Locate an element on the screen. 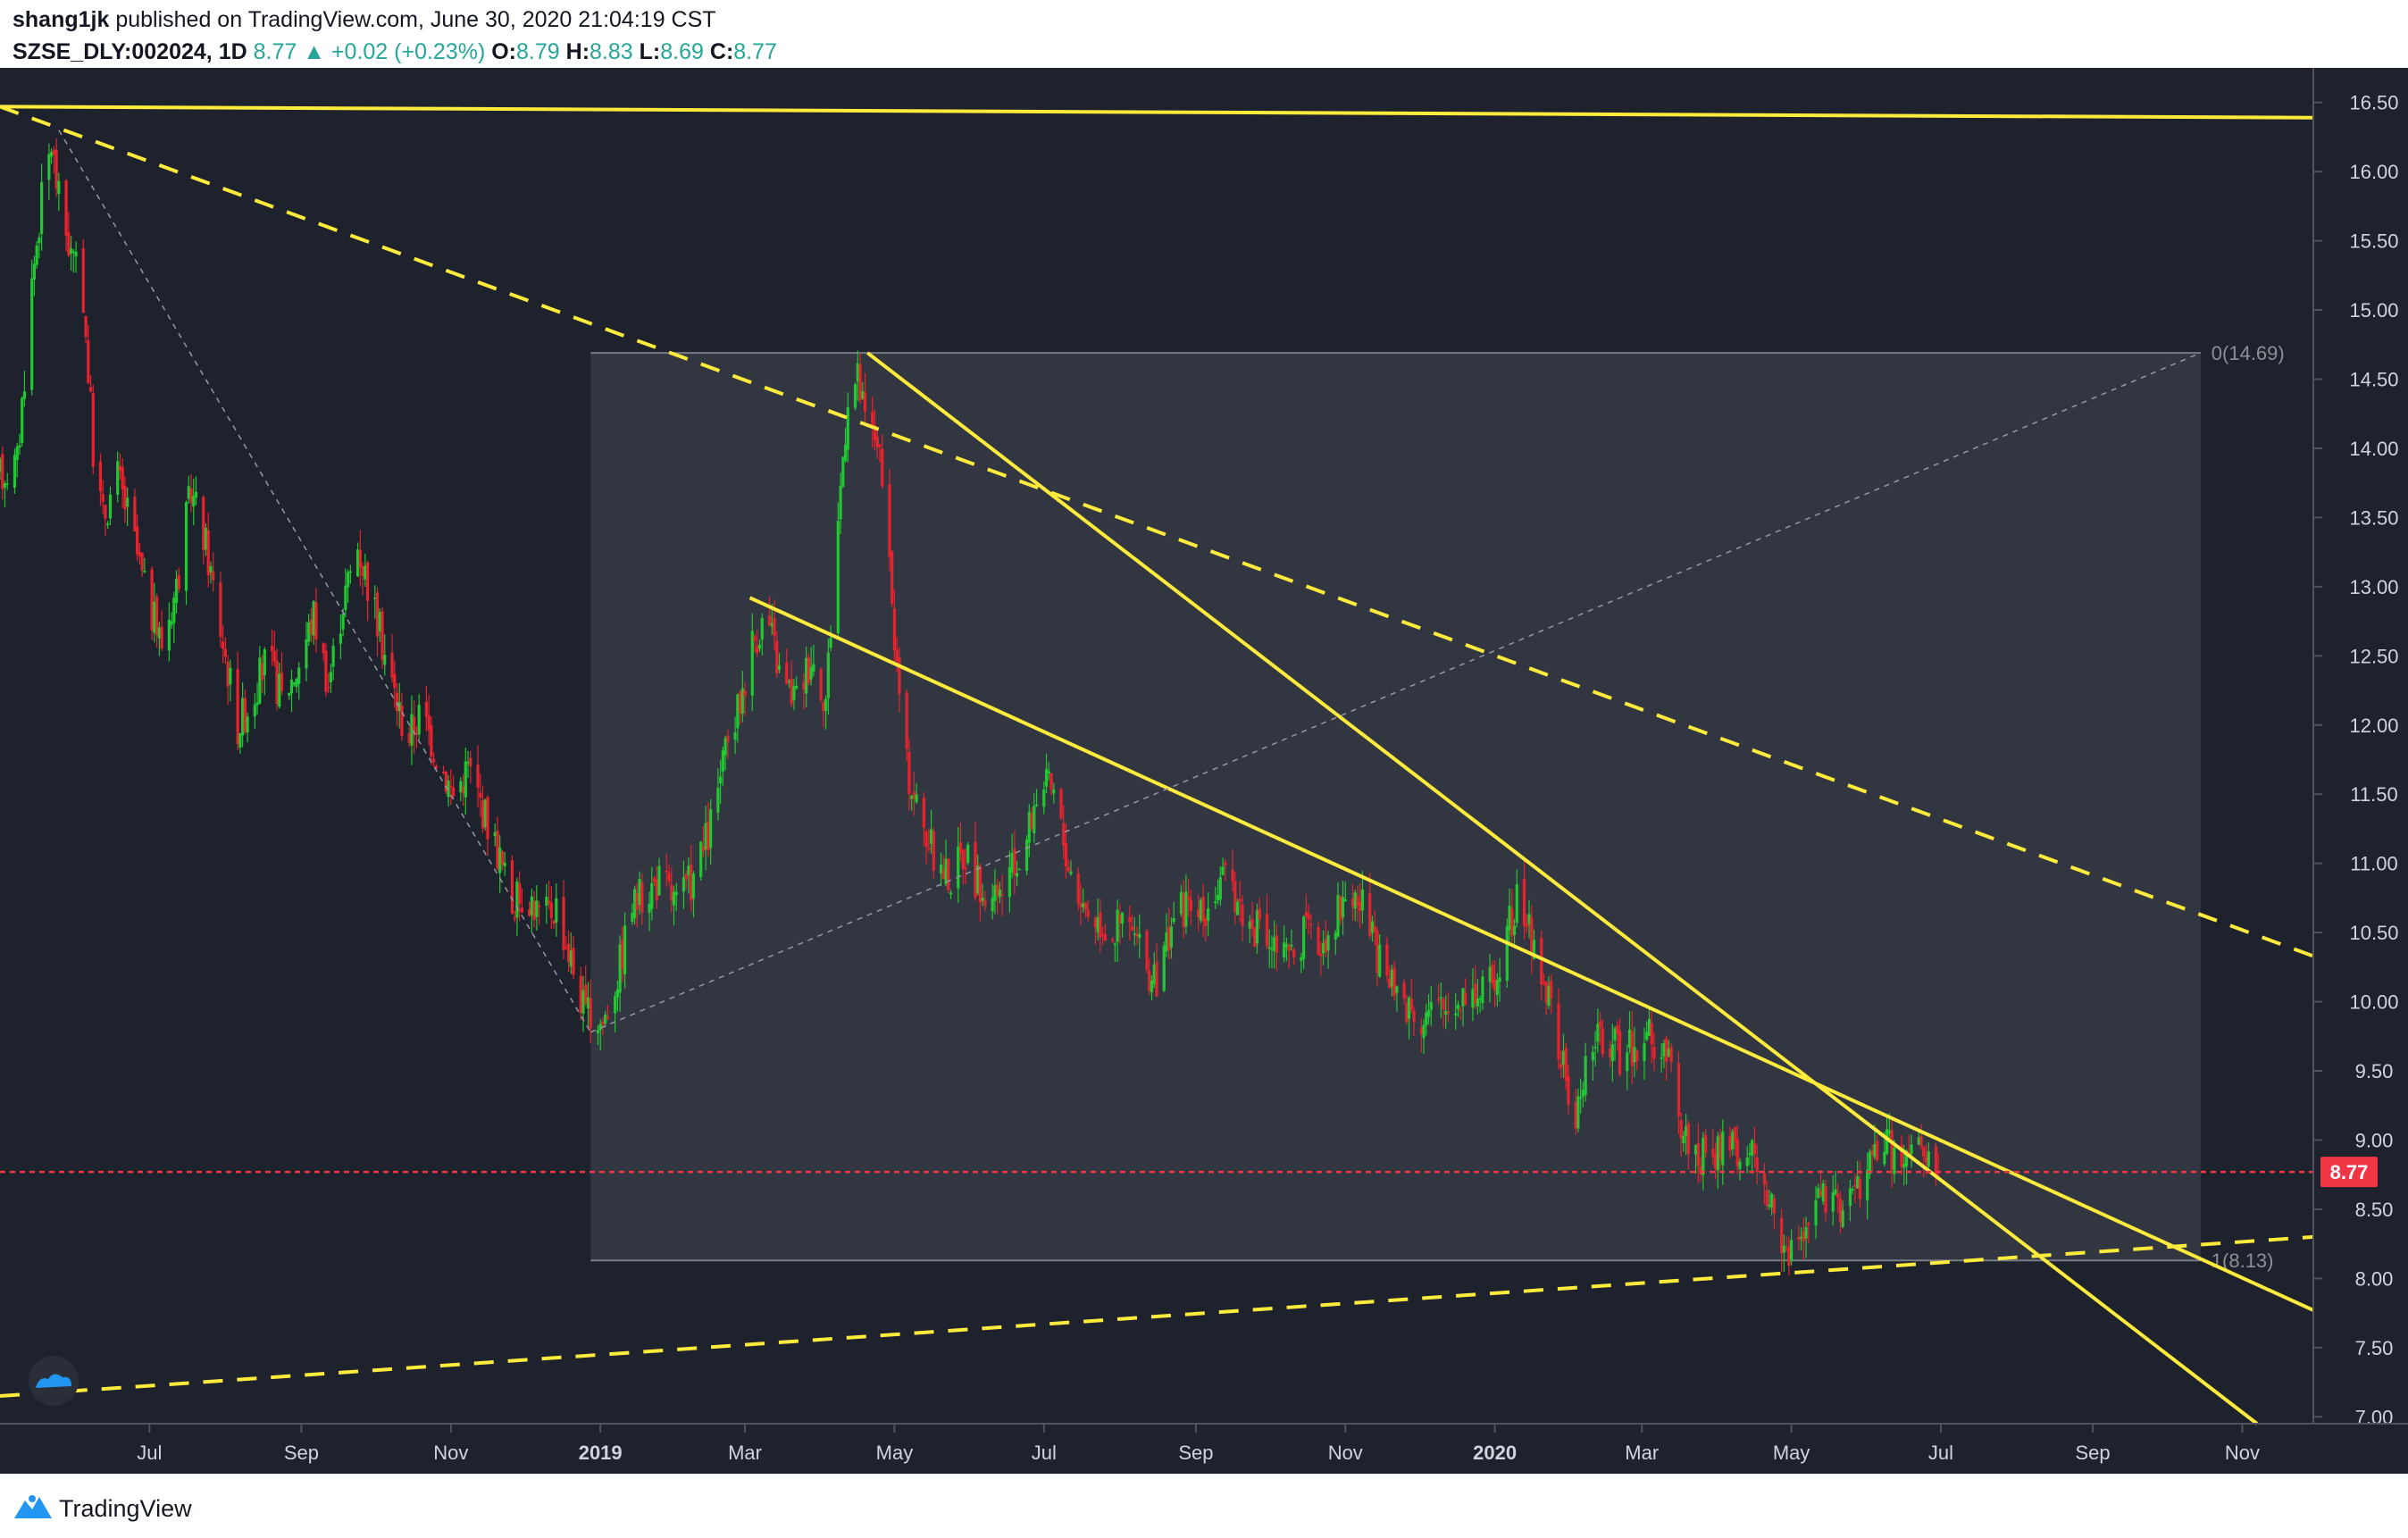 Image resolution: width=2408 pixels, height=1538 pixels. last-price: 8.77 is located at coordinates (275, 51).